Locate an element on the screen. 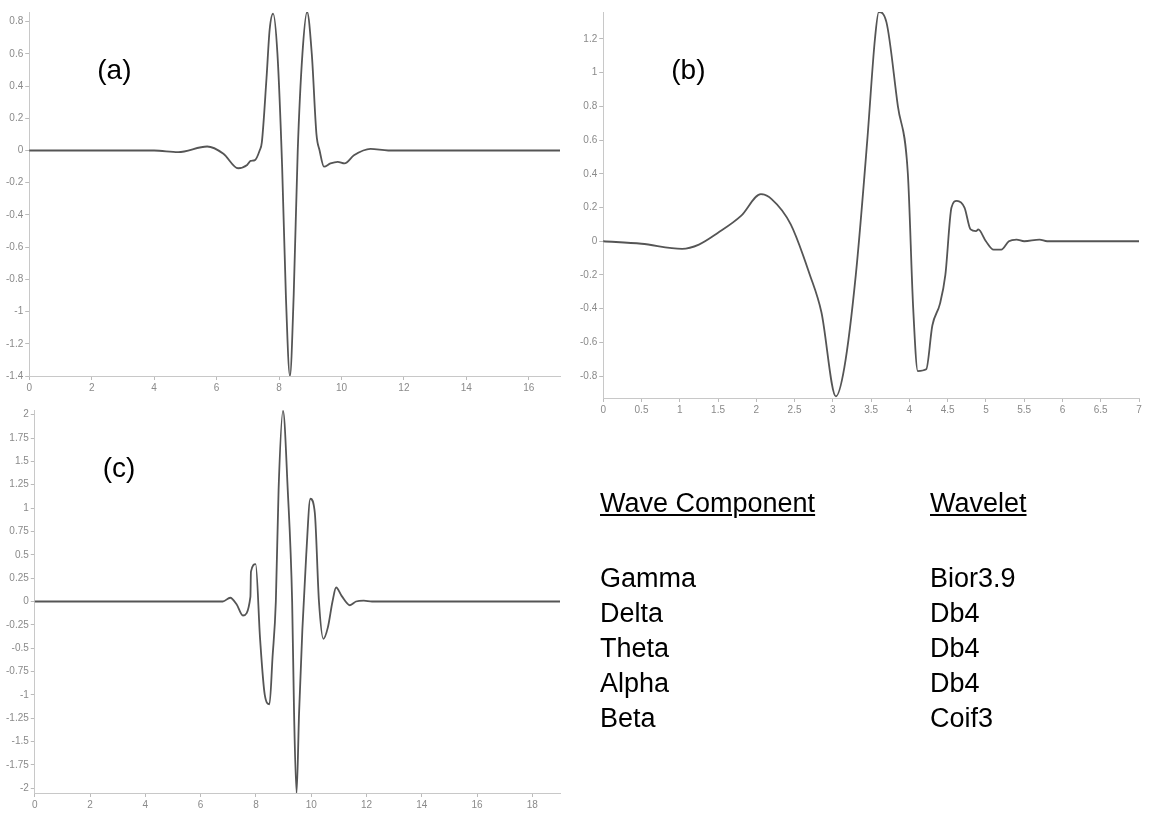 The width and height of the screenshot is (1151, 815). text: Alpha is located at coordinates (635, 683).